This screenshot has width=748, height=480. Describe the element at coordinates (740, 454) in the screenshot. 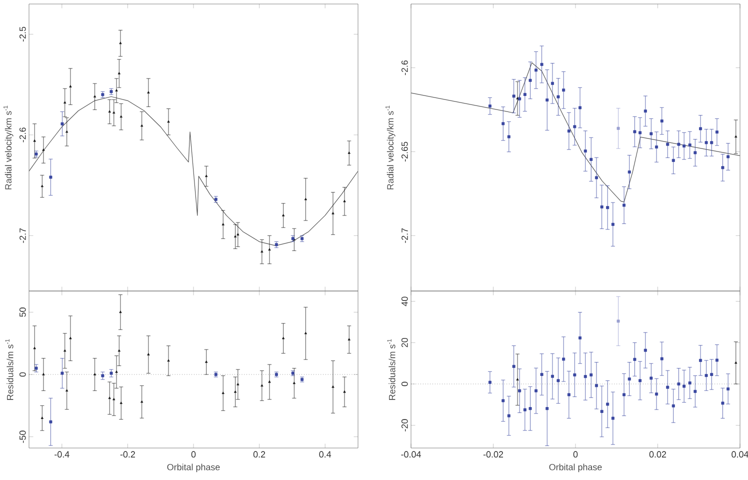

I see `x-tick-label: 0.04` at that location.